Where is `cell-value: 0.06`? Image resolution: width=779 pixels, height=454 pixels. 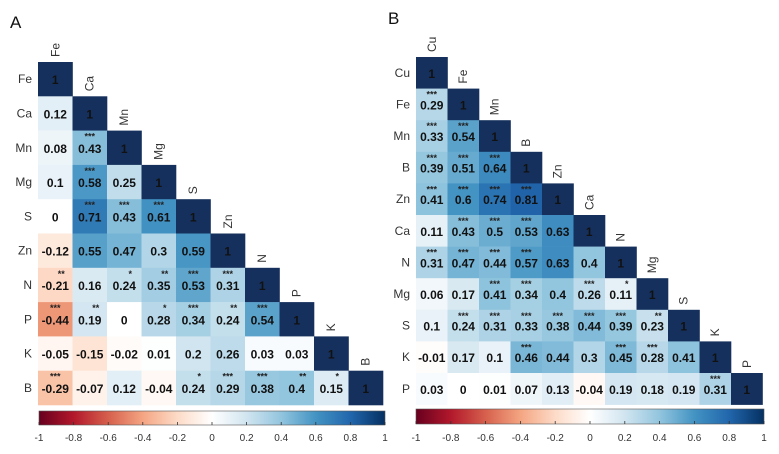
cell-value: 0.06 is located at coordinates (432, 295).